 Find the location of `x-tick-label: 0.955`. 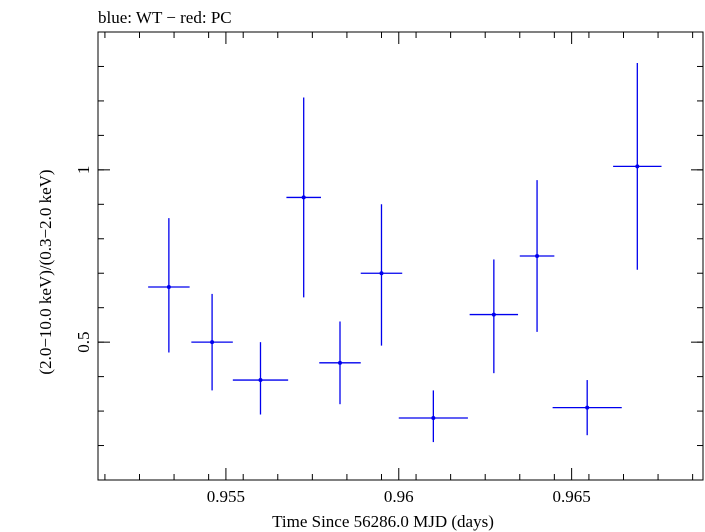

x-tick-label: 0.955 is located at coordinates (226, 496).